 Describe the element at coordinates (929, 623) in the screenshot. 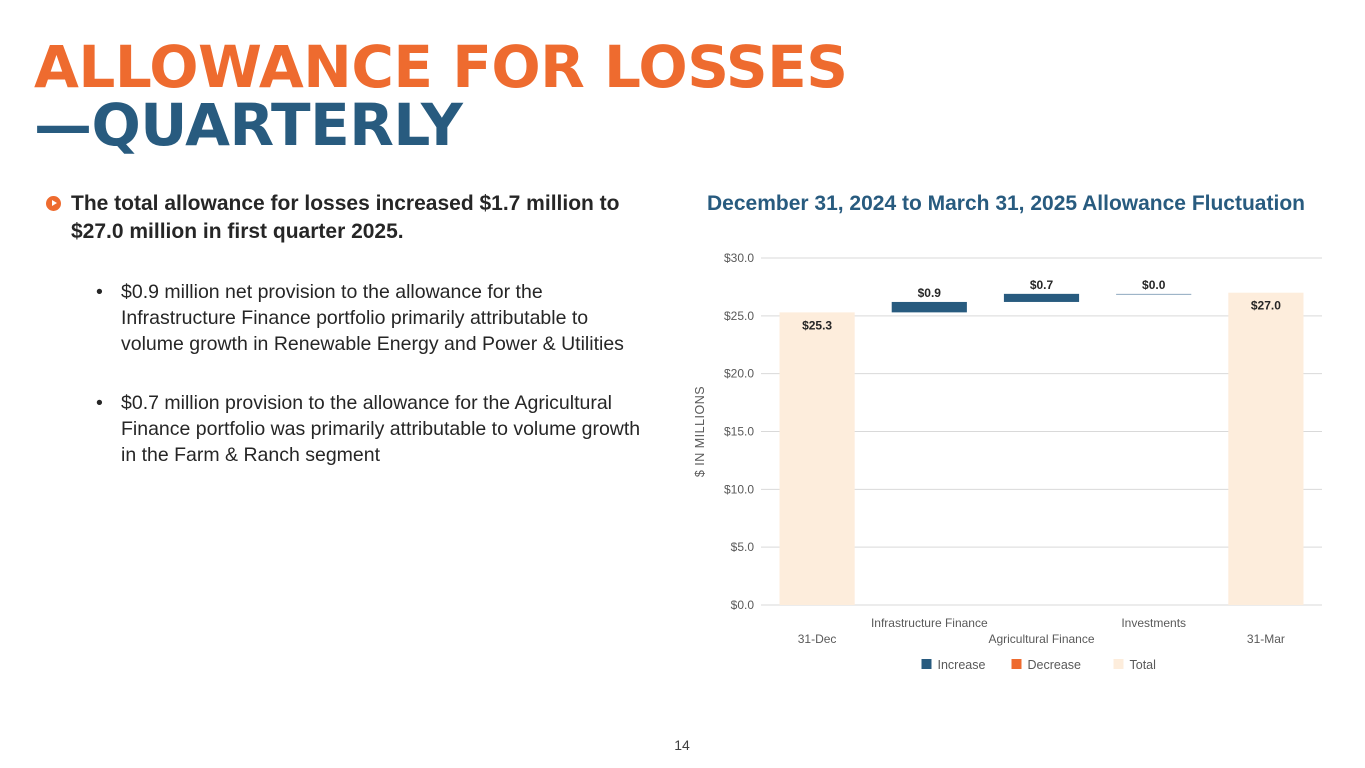

I see `x-tick-label: Infrastructure Finance` at that location.